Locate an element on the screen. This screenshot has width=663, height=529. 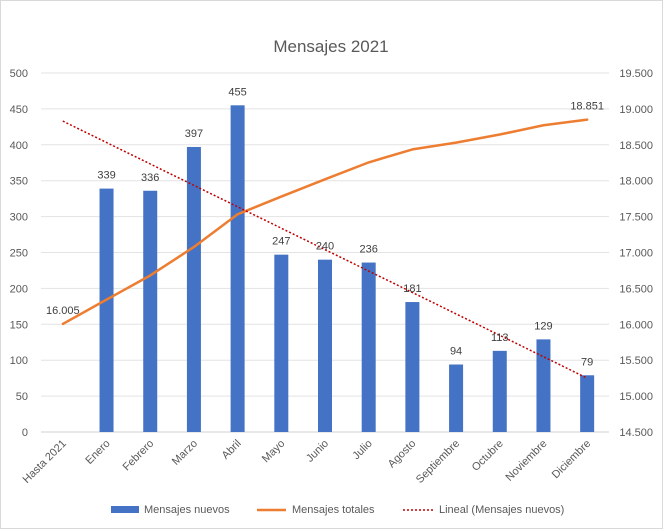
bar-data-label: 94 is located at coordinates (456, 352).